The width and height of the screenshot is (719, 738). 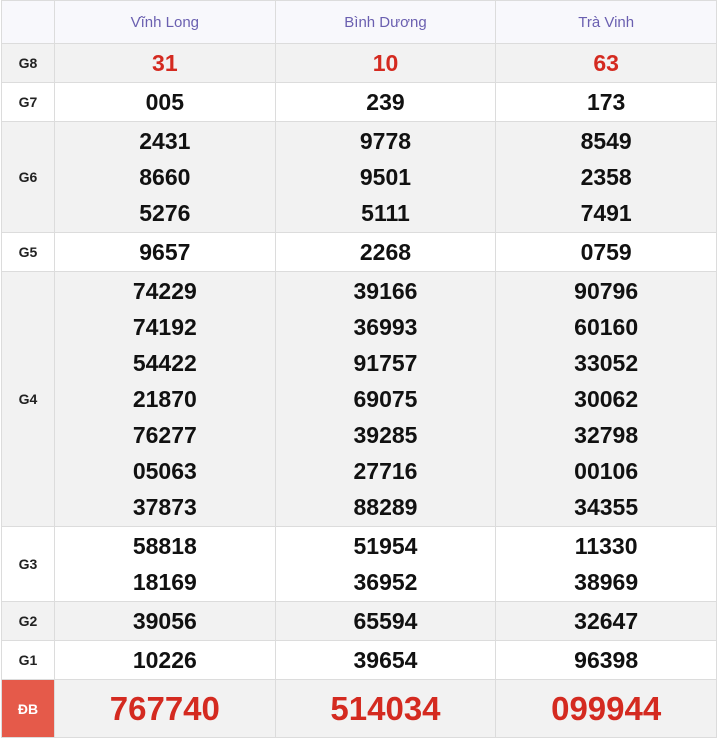 I want to click on prize-number: 21870, so click(x=164, y=399).